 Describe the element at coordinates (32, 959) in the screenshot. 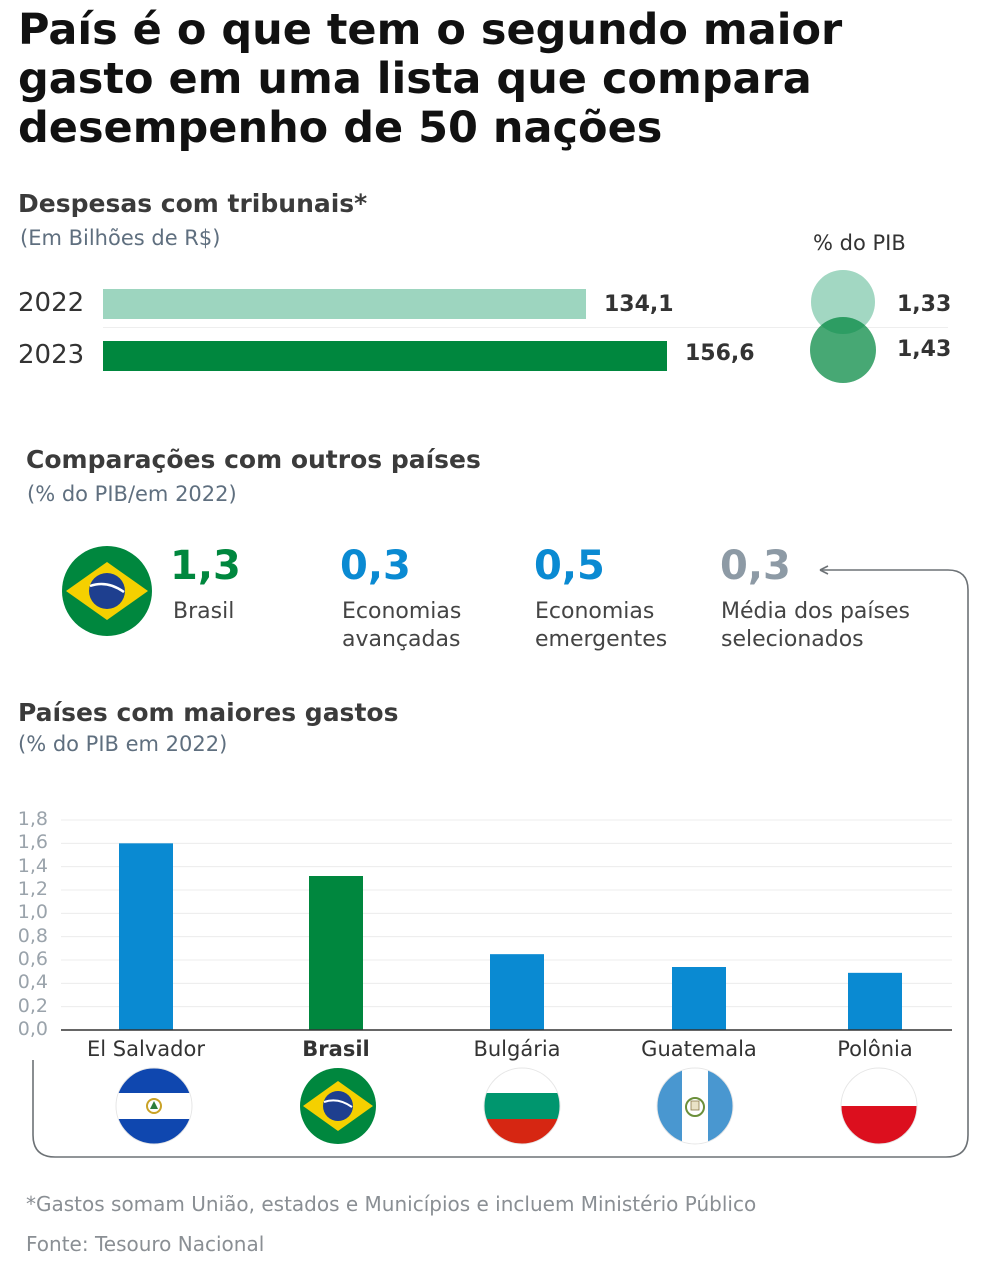

I see `y-tick-label: 0,6` at that location.